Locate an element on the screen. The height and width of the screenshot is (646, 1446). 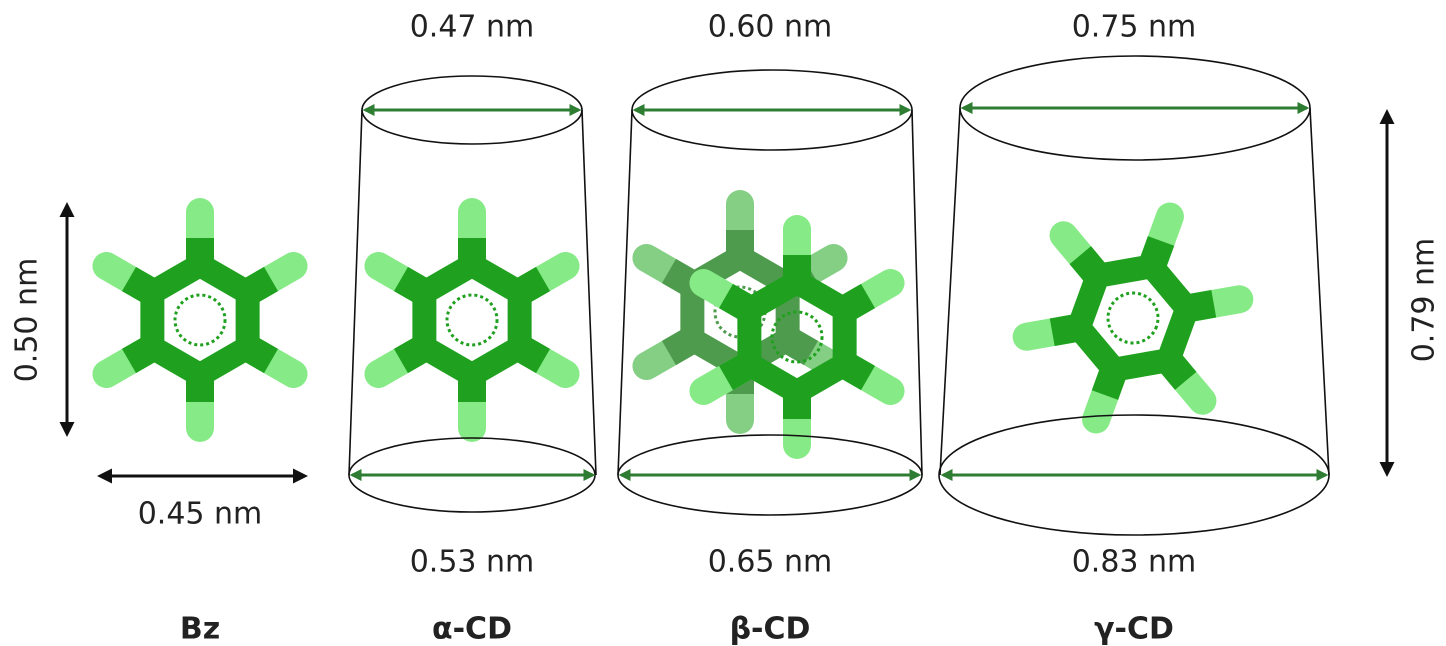
bz-height: 0.50 nm is located at coordinates (27, 320).